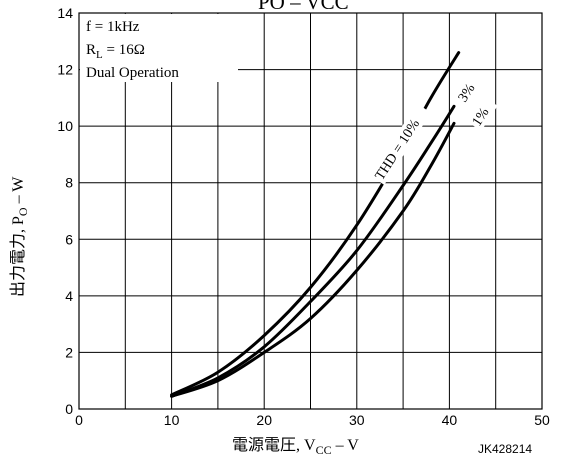 This screenshot has width=568, height=462. Describe the element at coordinates (23, 211) in the screenshot. I see `y-axis-label-sub: O` at that location.